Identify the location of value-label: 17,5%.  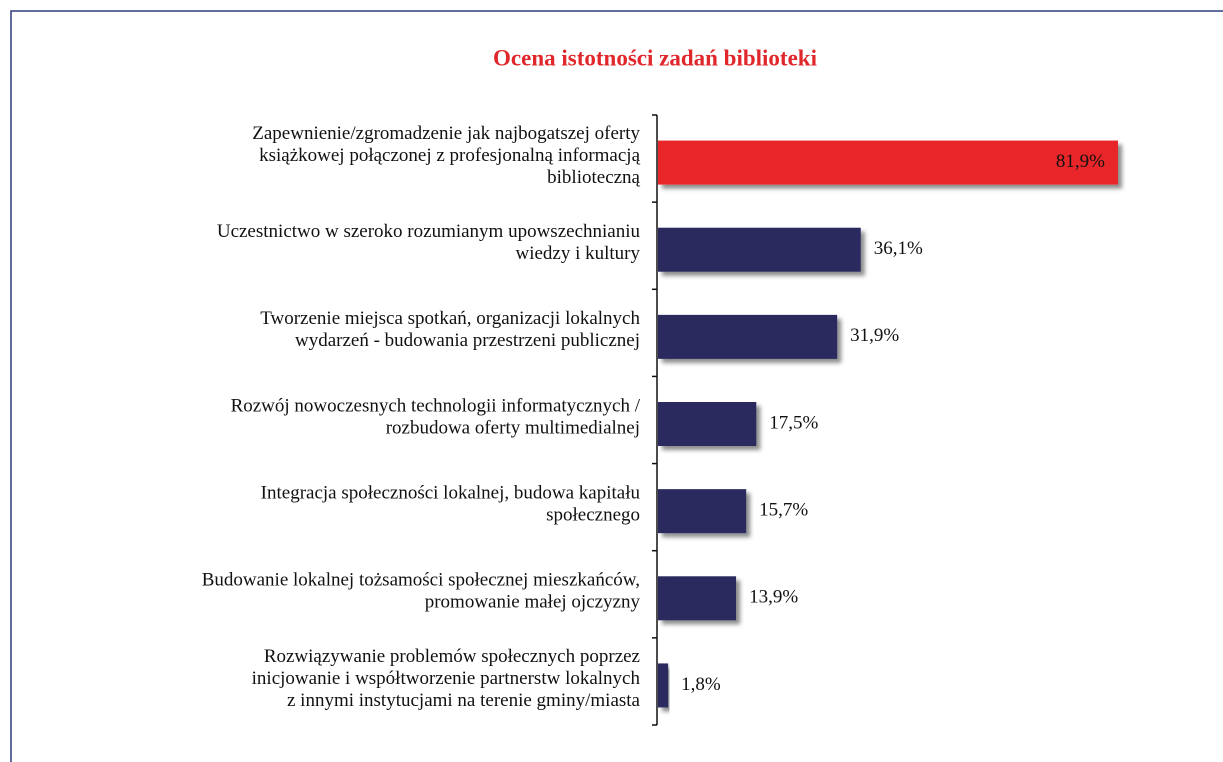
(793, 422).